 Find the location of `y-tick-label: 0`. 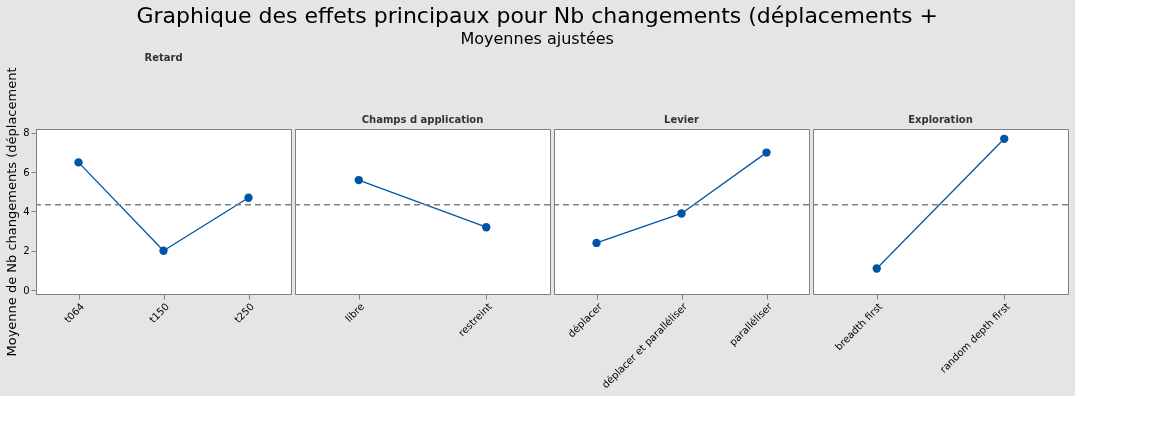

y-tick-label: 0 is located at coordinates (26, 290).